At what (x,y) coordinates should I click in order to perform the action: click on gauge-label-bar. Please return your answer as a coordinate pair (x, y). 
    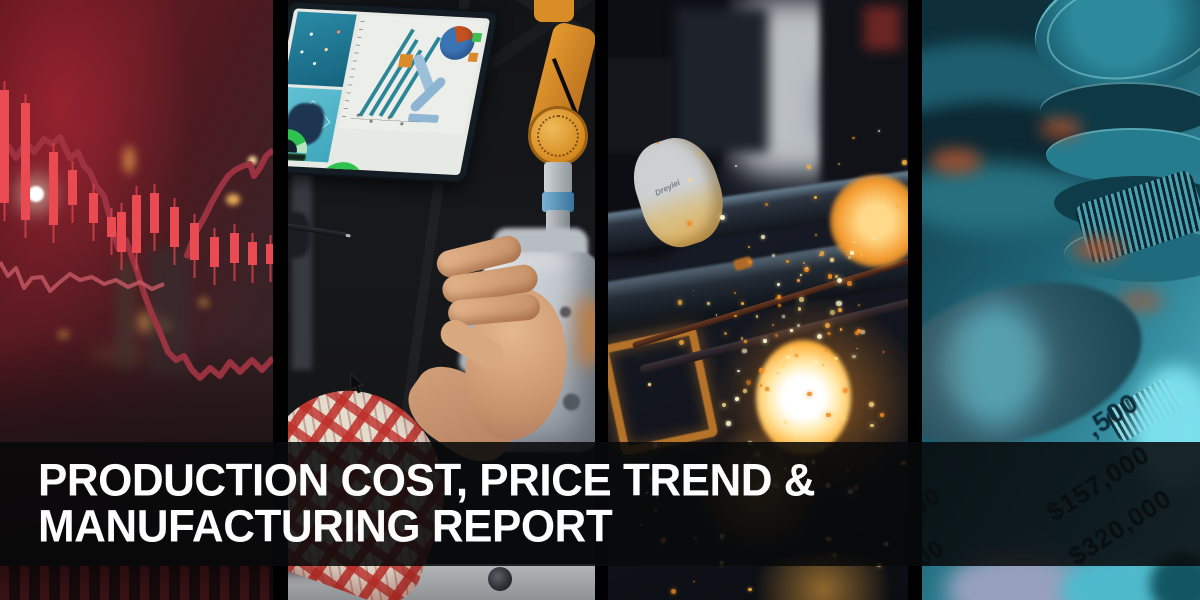
    Looking at the image, I should click on (297, 156).